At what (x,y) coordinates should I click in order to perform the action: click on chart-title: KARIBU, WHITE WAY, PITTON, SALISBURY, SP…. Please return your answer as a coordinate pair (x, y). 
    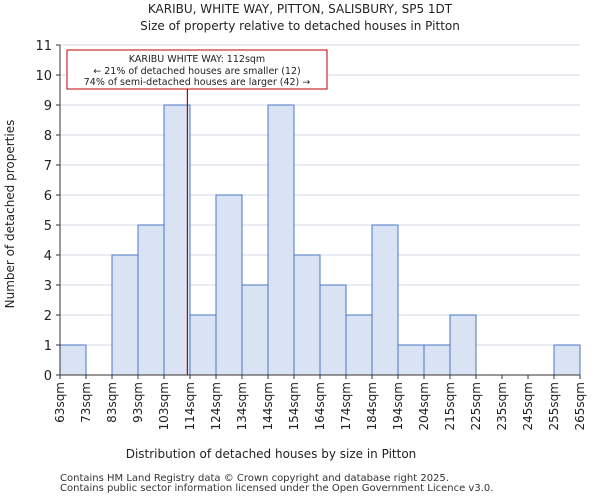
    Looking at the image, I should click on (300, 9).